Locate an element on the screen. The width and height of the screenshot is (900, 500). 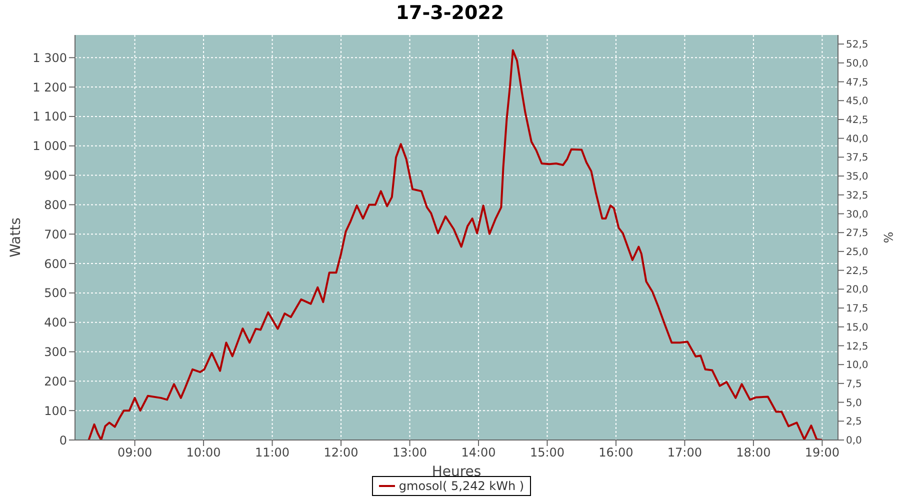
y2-tick-label: 20,0 is located at coordinates (857, 290).